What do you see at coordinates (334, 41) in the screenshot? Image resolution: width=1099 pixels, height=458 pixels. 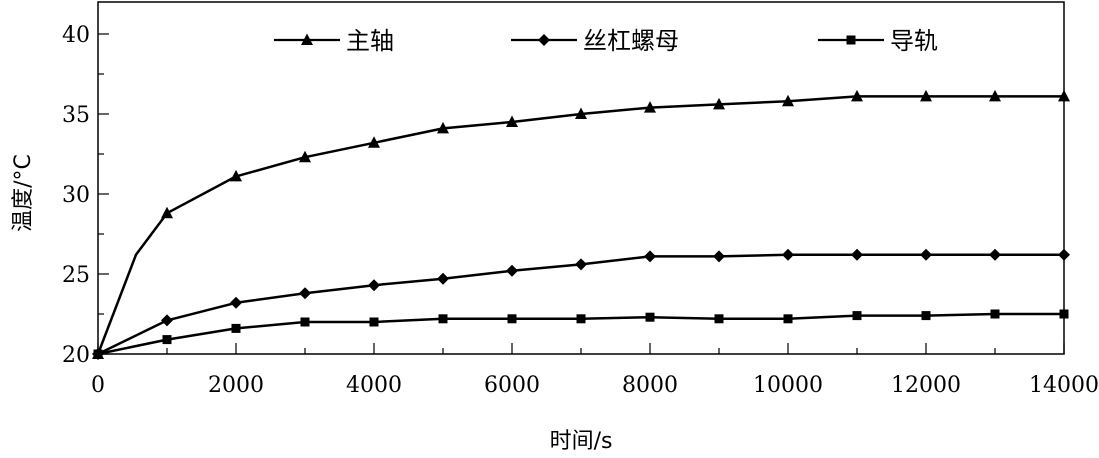 I see `legend-item: 主轴` at bounding box center [334, 41].